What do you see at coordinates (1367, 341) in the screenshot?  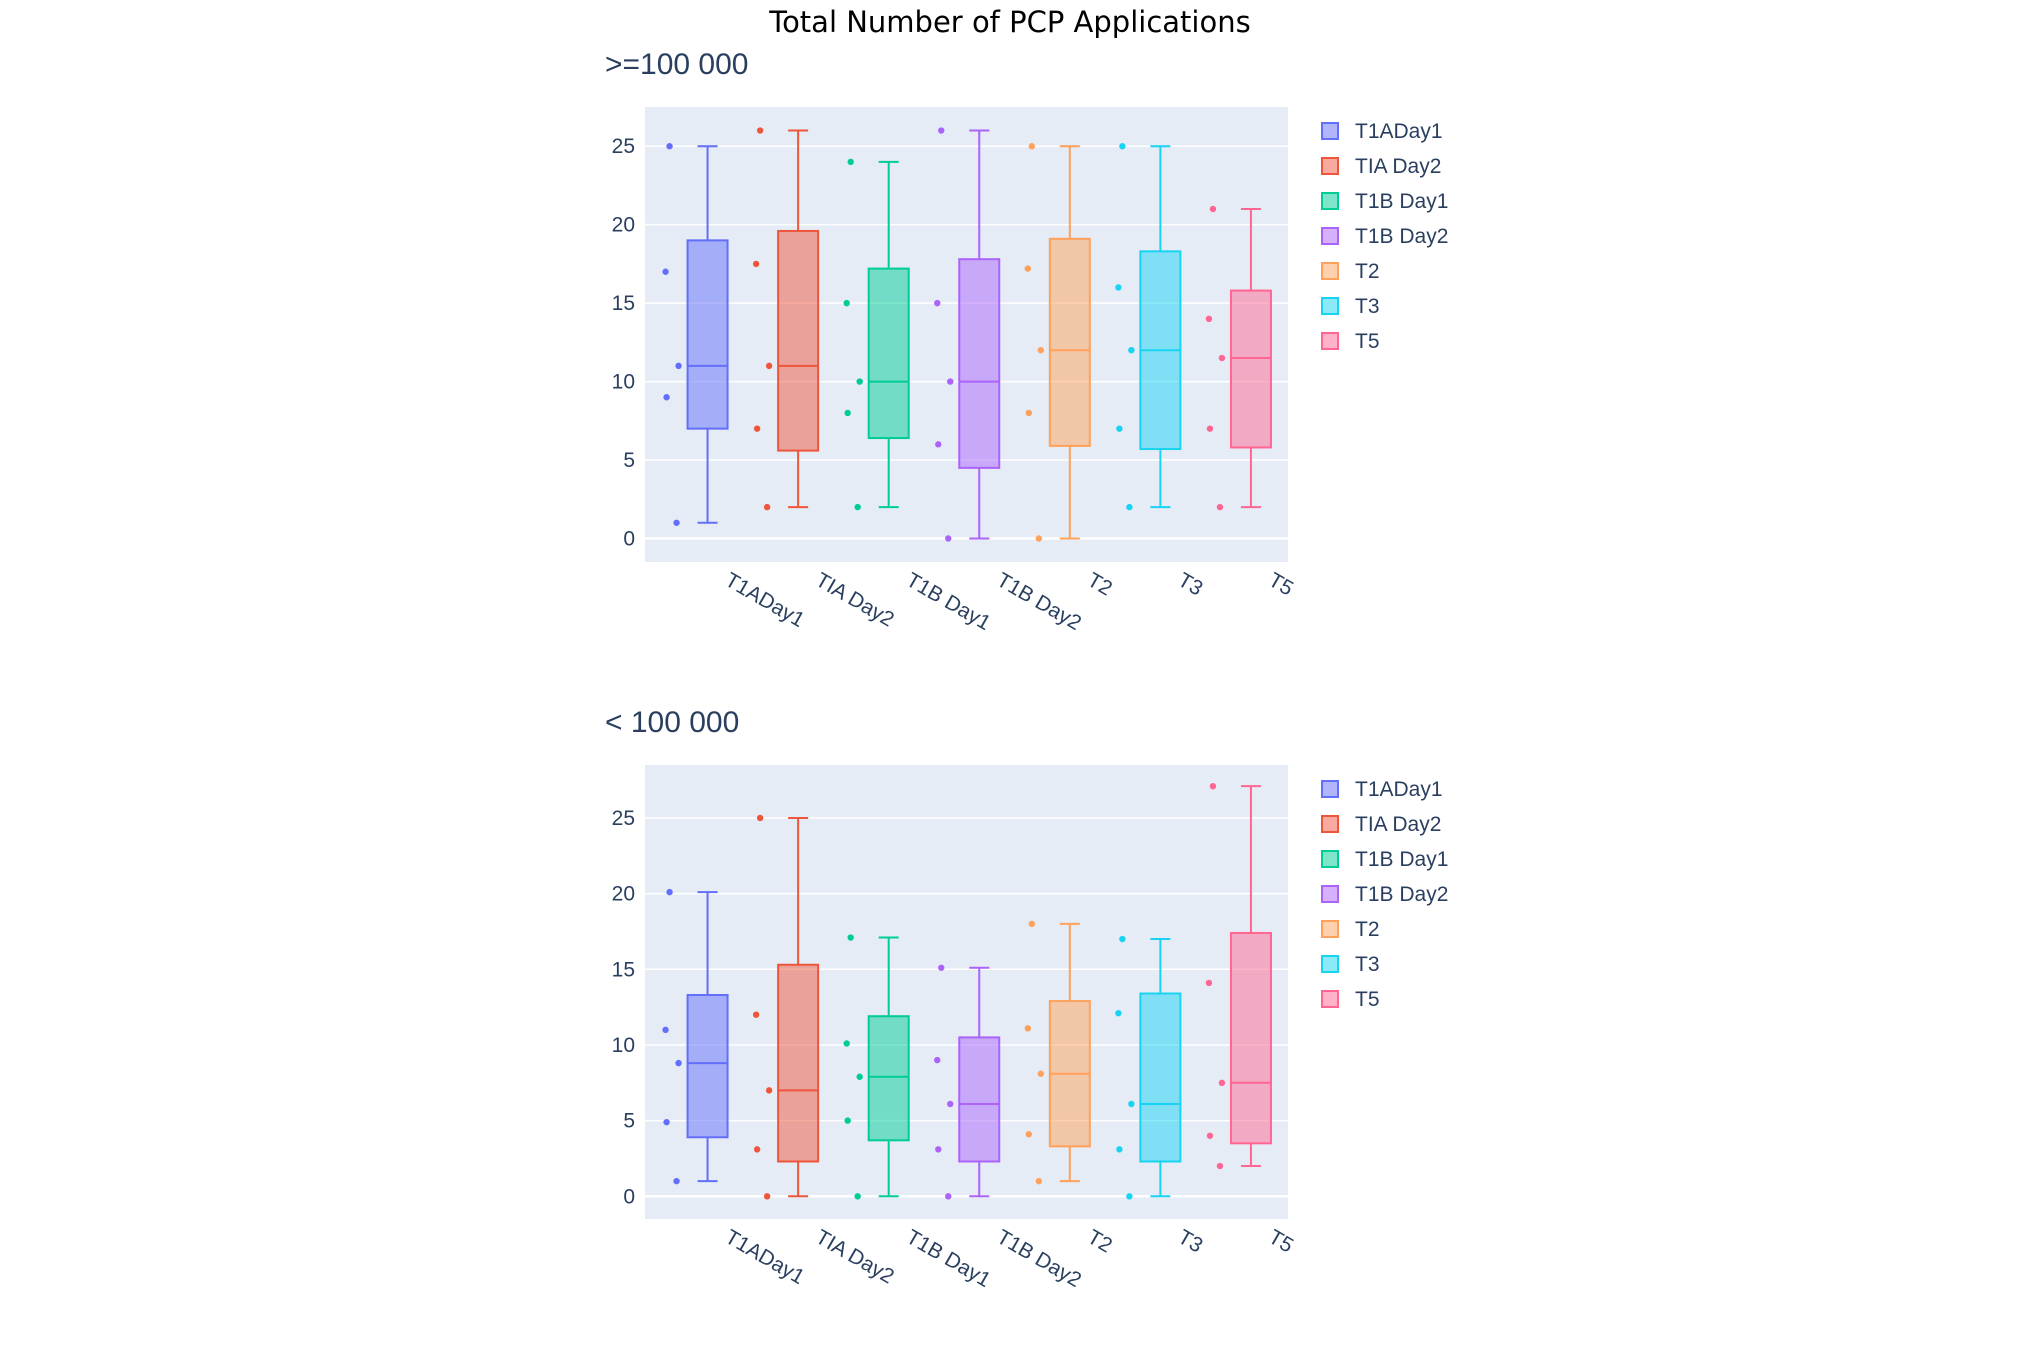 I see `legend-label: T5` at bounding box center [1367, 341].